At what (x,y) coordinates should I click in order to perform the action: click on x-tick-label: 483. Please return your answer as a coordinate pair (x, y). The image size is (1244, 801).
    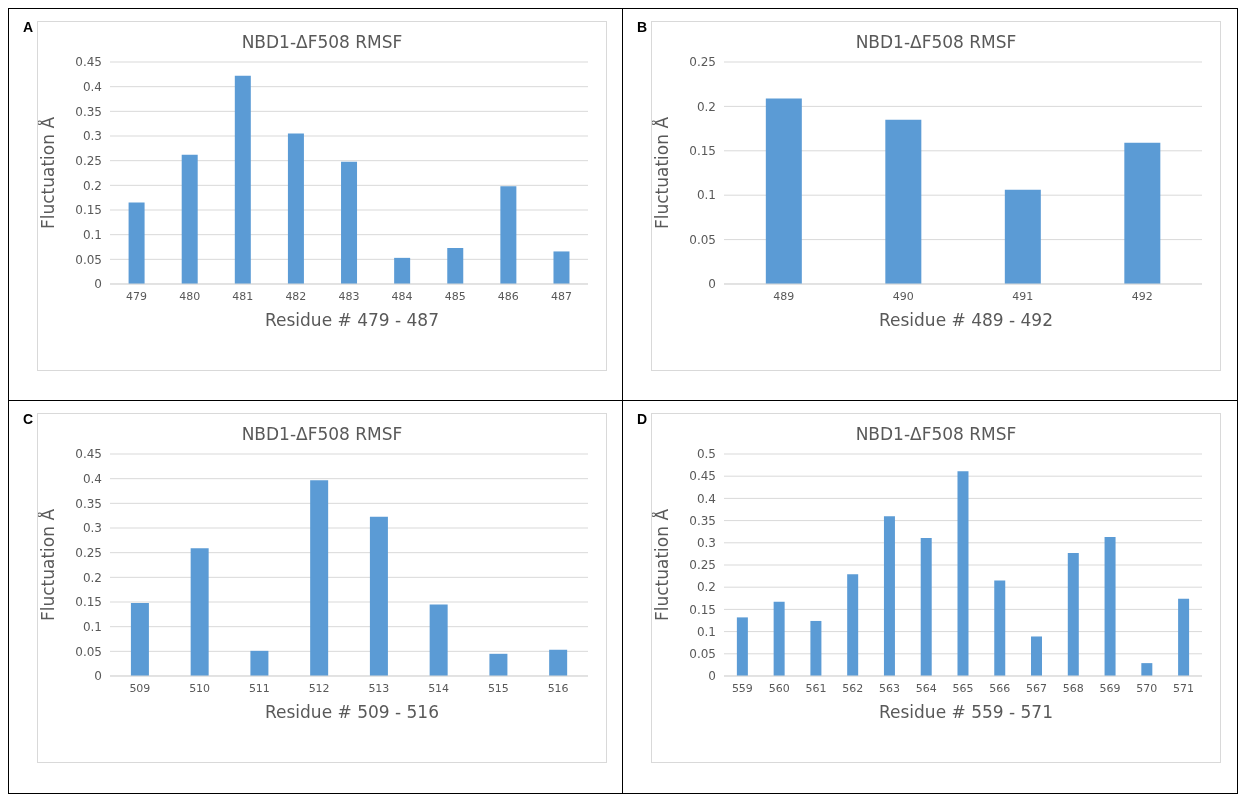
    Looking at the image, I should click on (349, 296).